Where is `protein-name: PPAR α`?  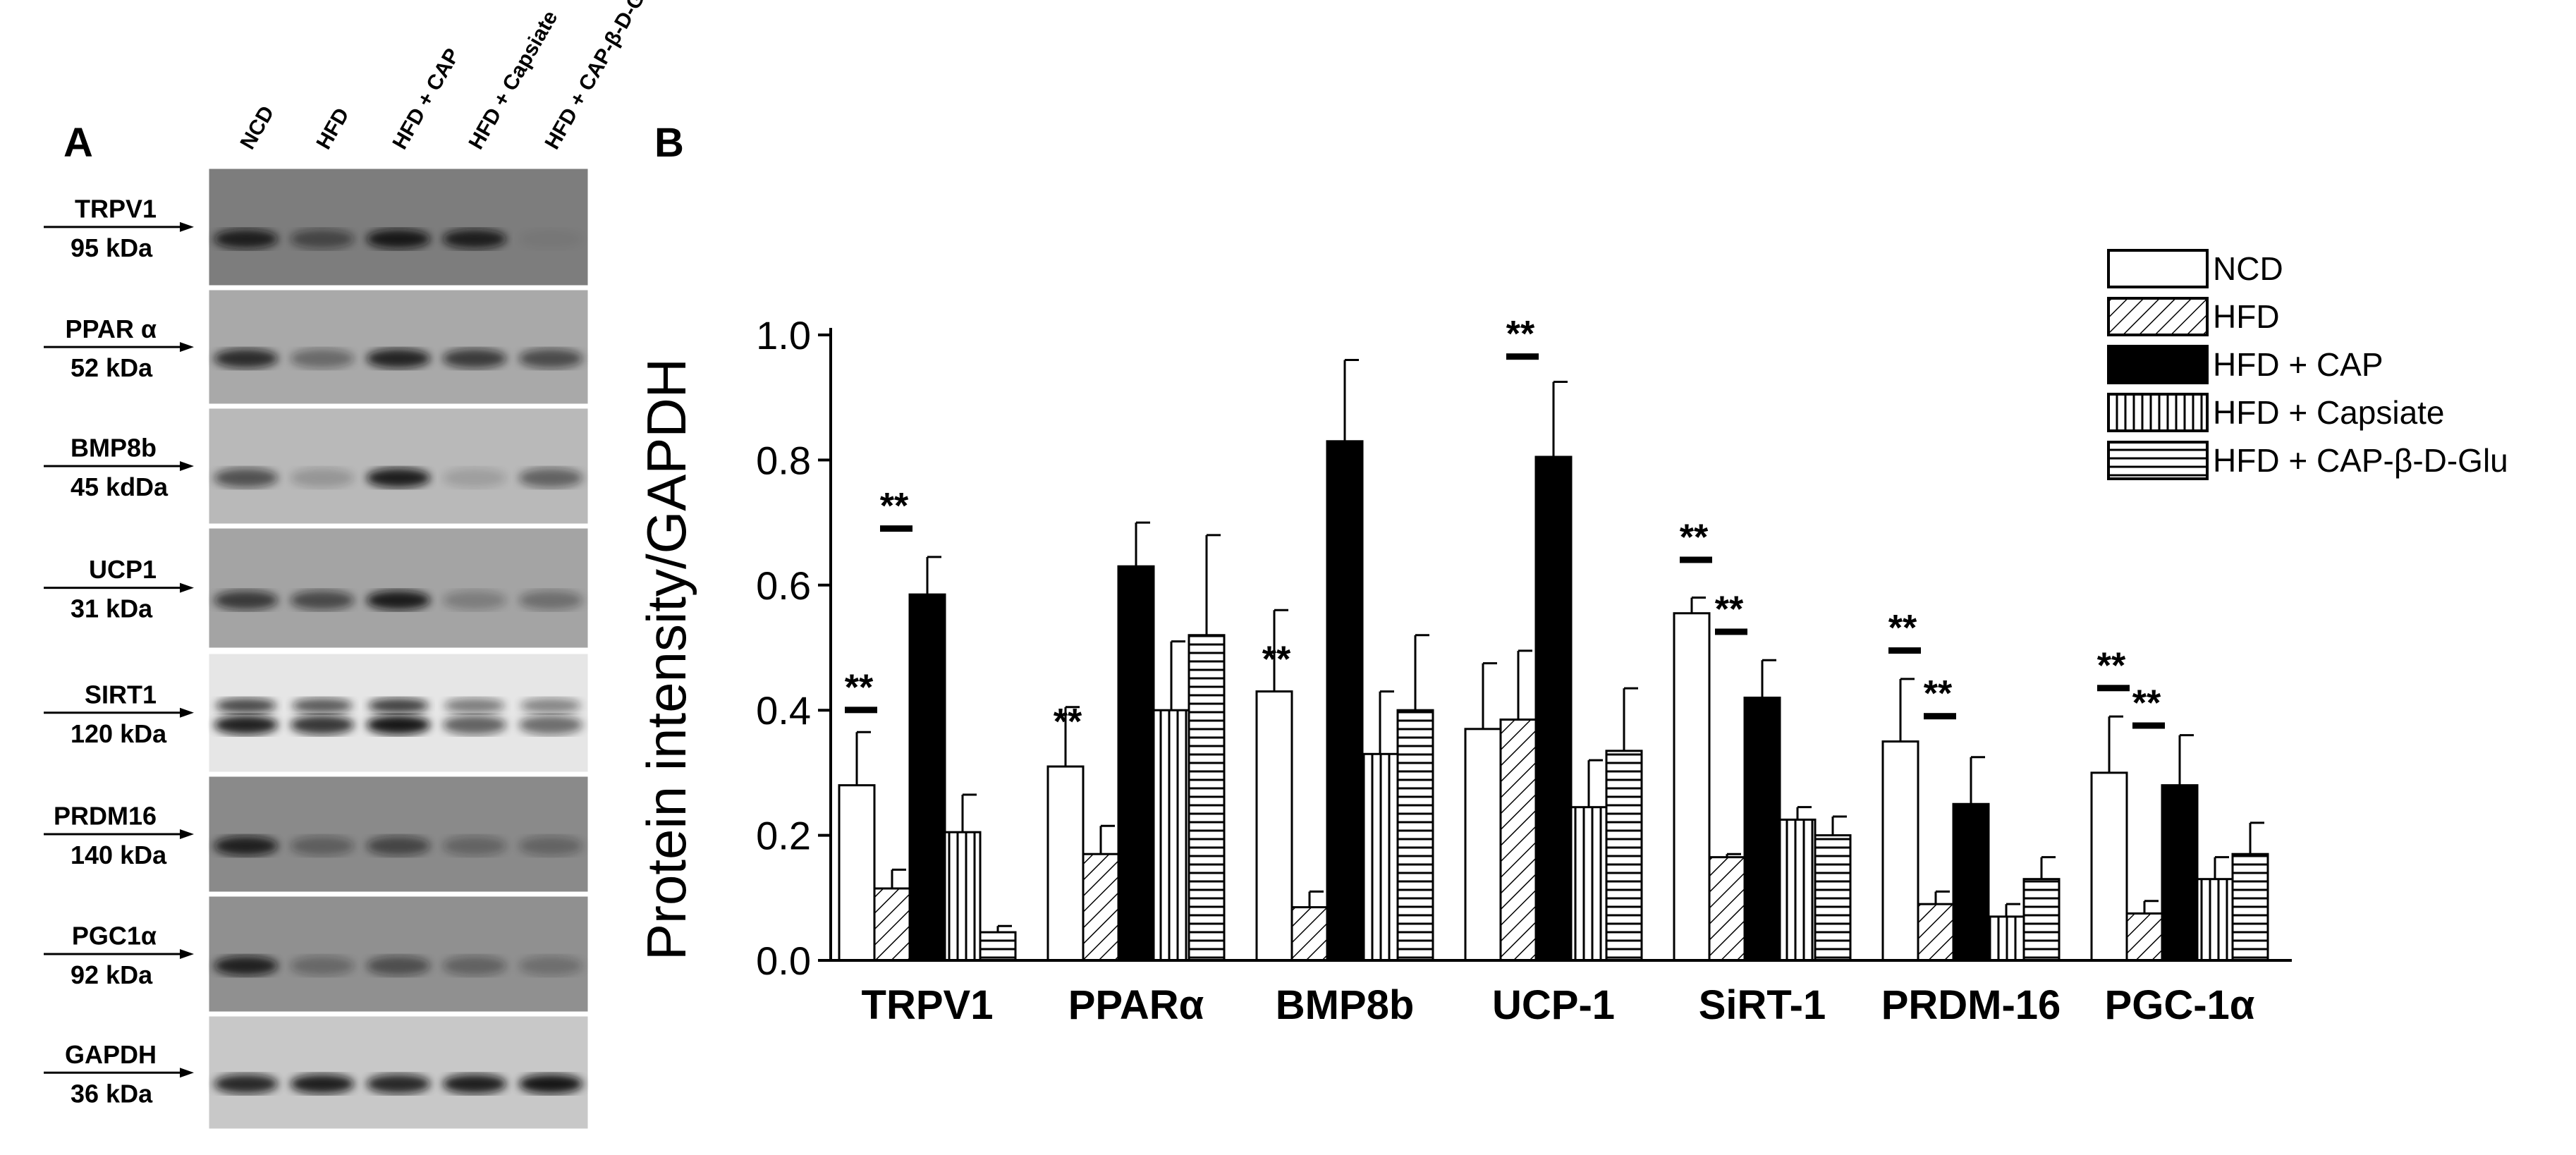 protein-name: PPAR α is located at coordinates (112, 328).